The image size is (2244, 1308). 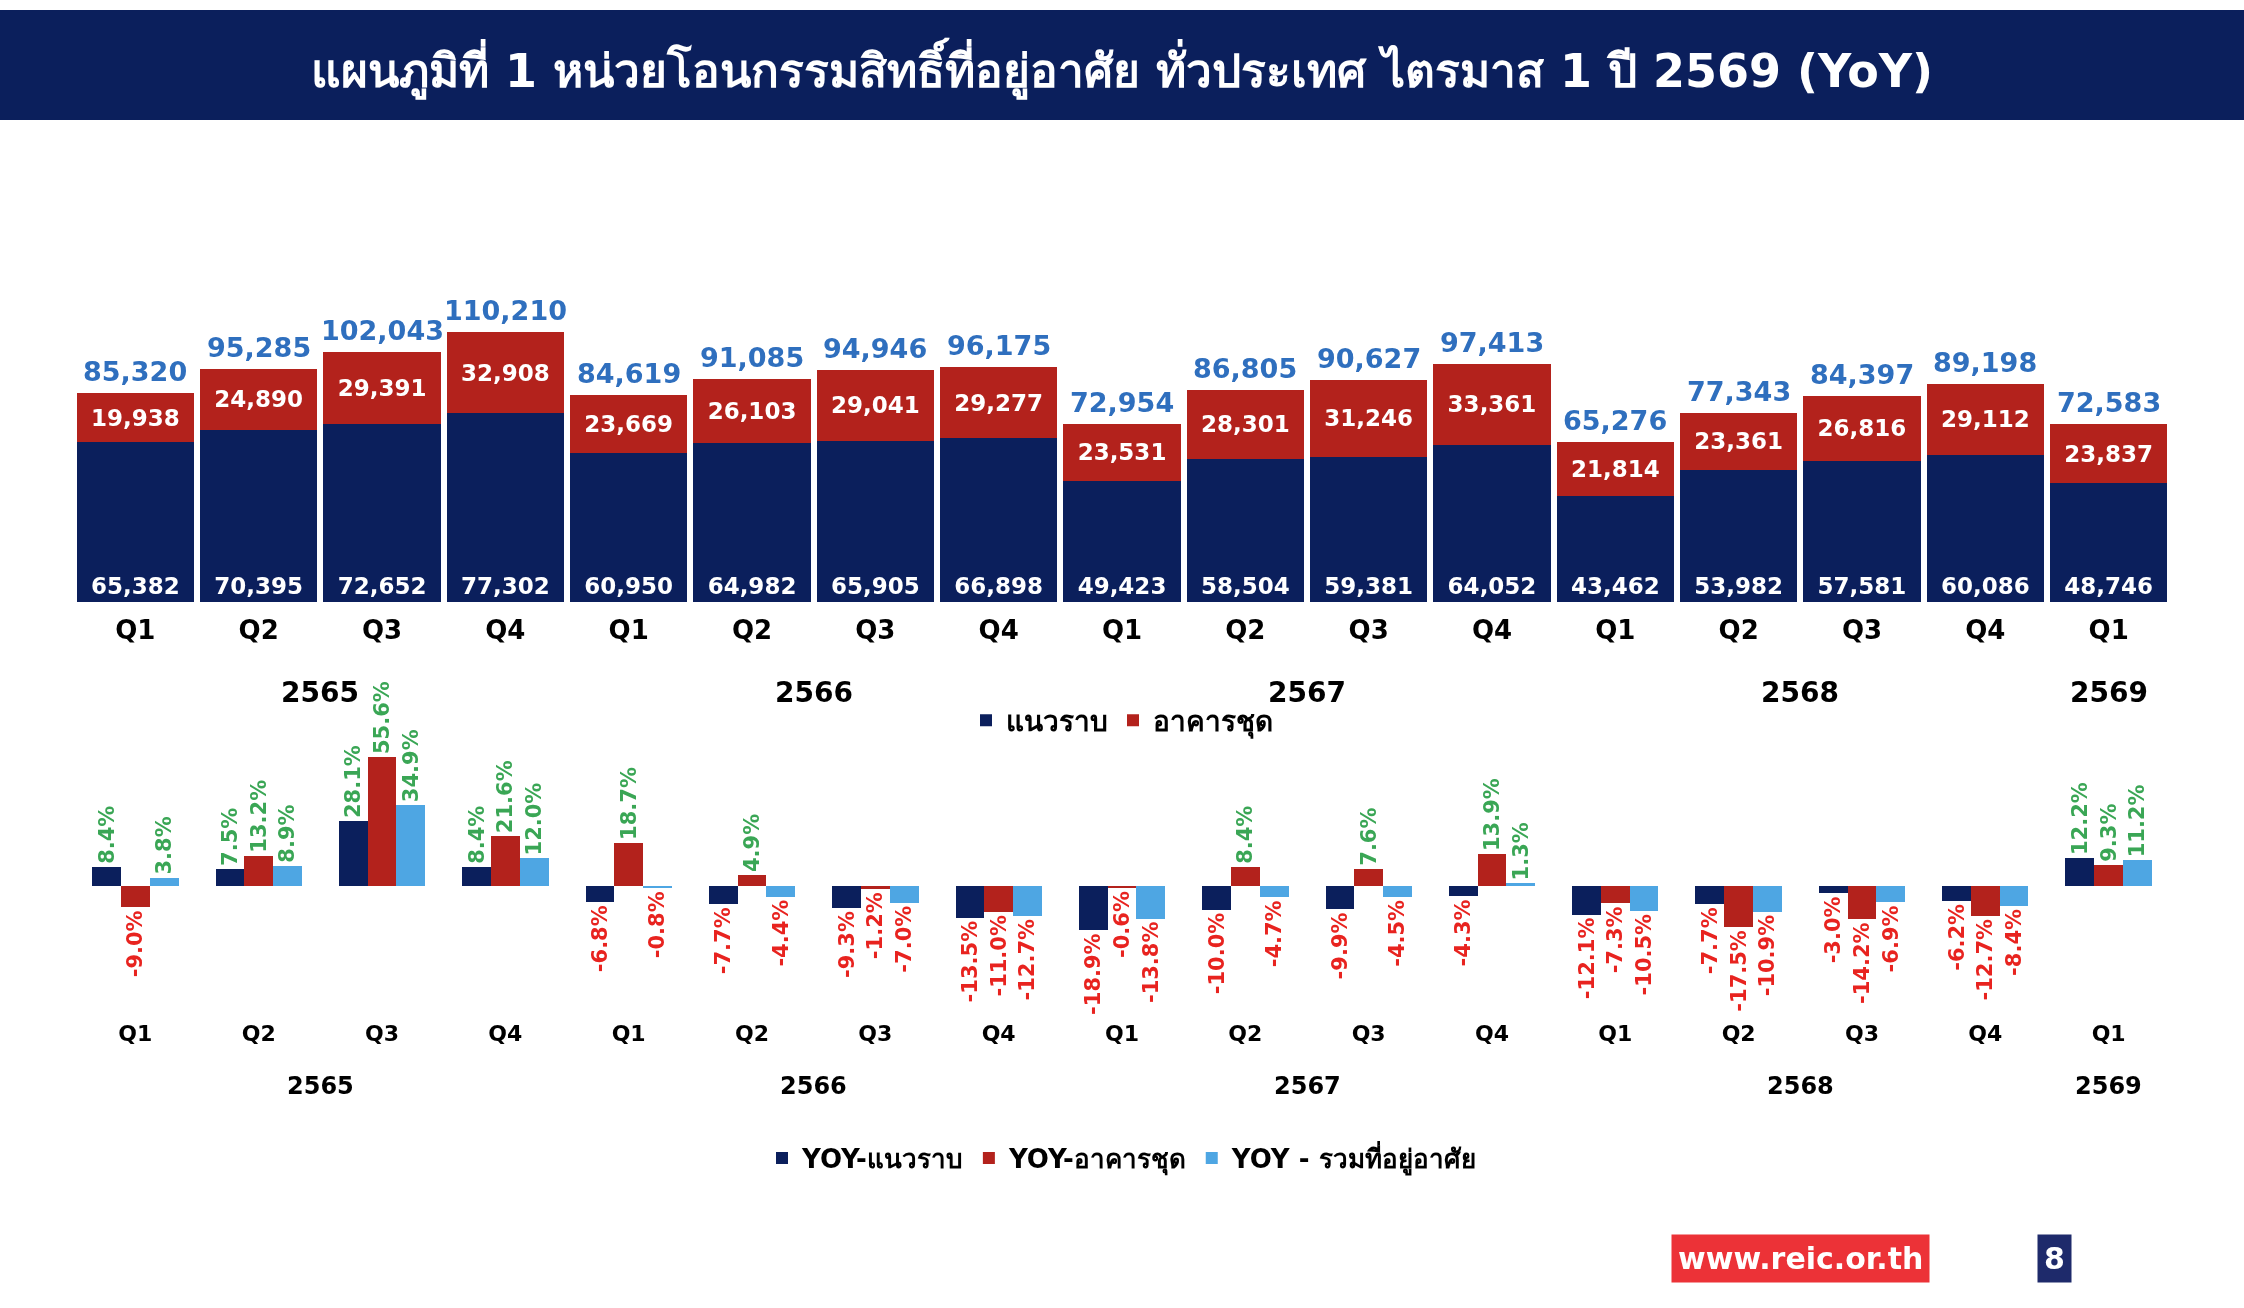 I want to click on legend-label: YOY - รวมที่อยู่อาศัย, so click(x=1353, y=1158).